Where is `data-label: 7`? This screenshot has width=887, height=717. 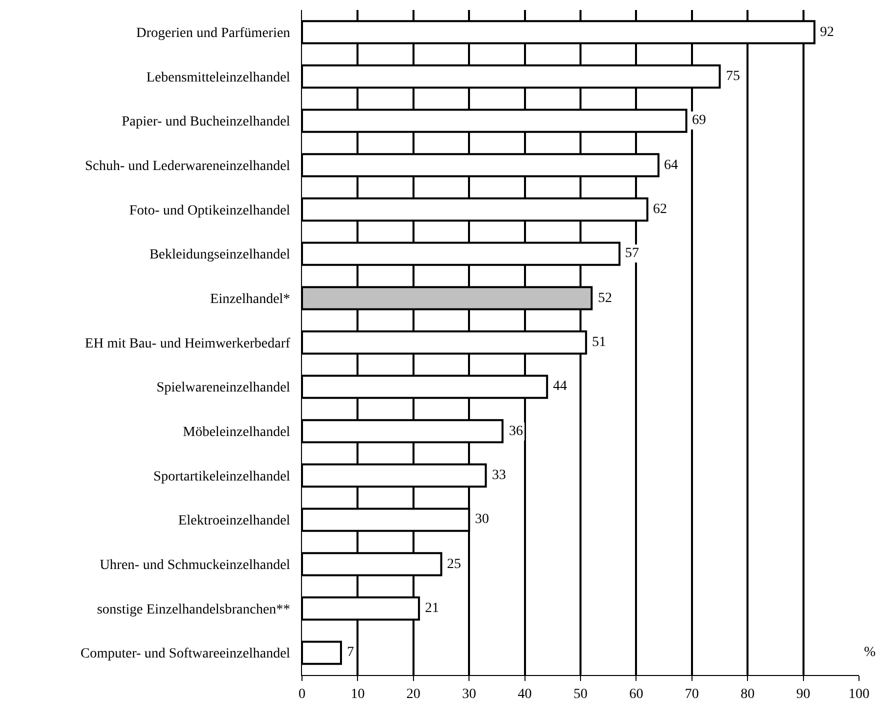 data-label: 7 is located at coordinates (350, 652).